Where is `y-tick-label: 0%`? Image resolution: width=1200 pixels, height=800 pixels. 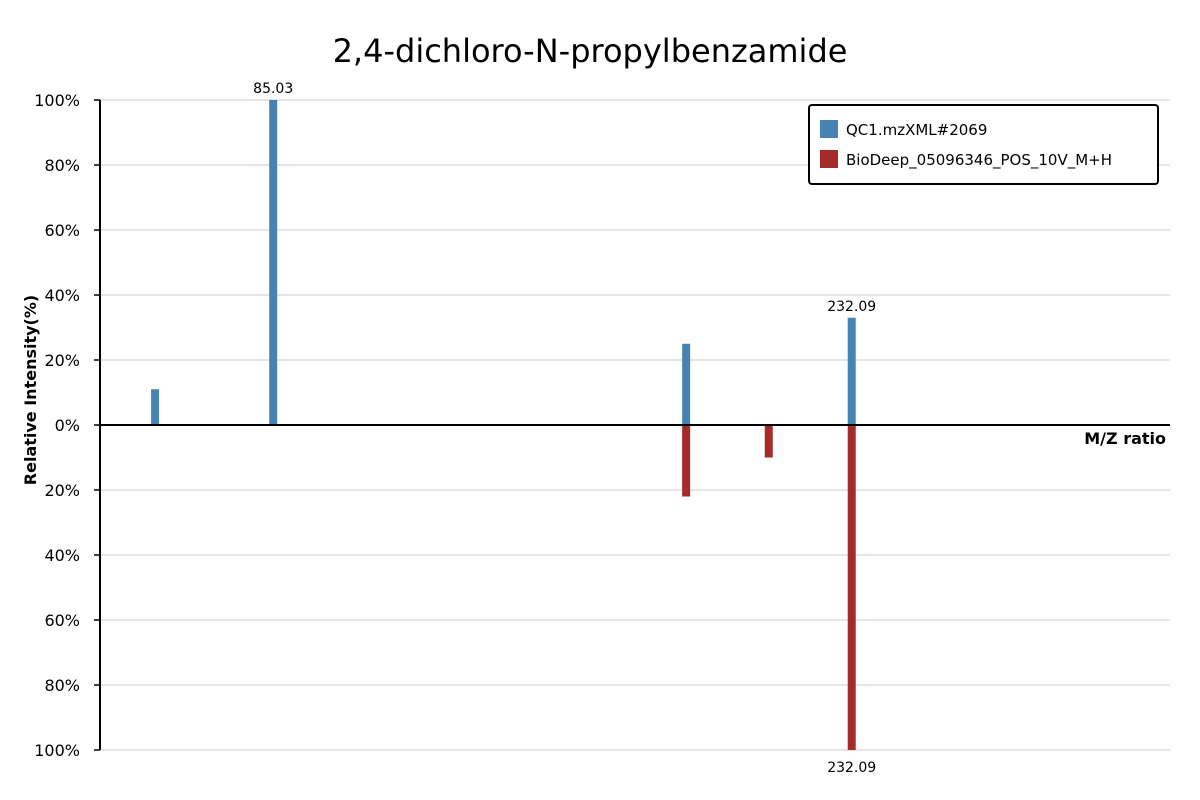 y-tick-label: 0% is located at coordinates (67, 425).